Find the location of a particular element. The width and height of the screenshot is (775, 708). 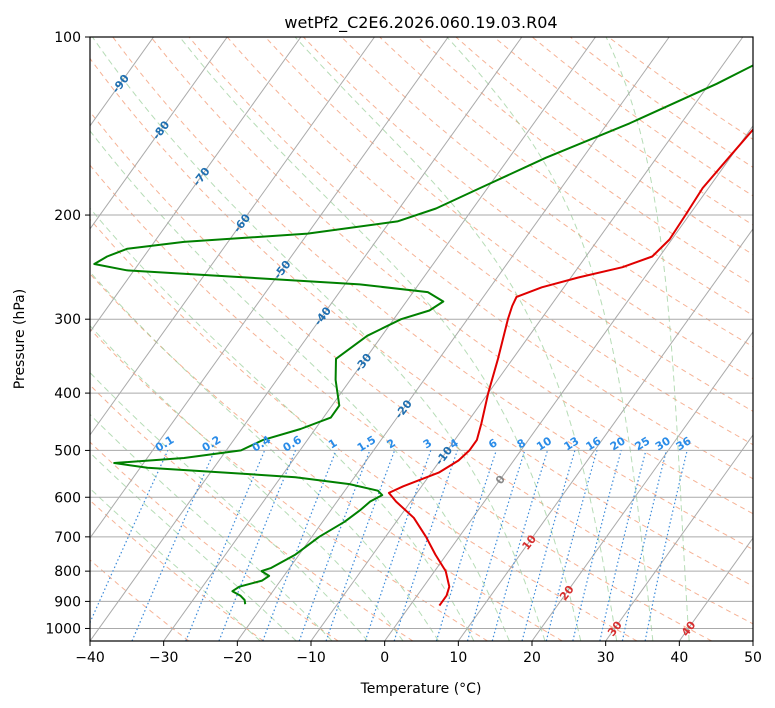

y-tick-label: 200 is located at coordinates (67, 216).